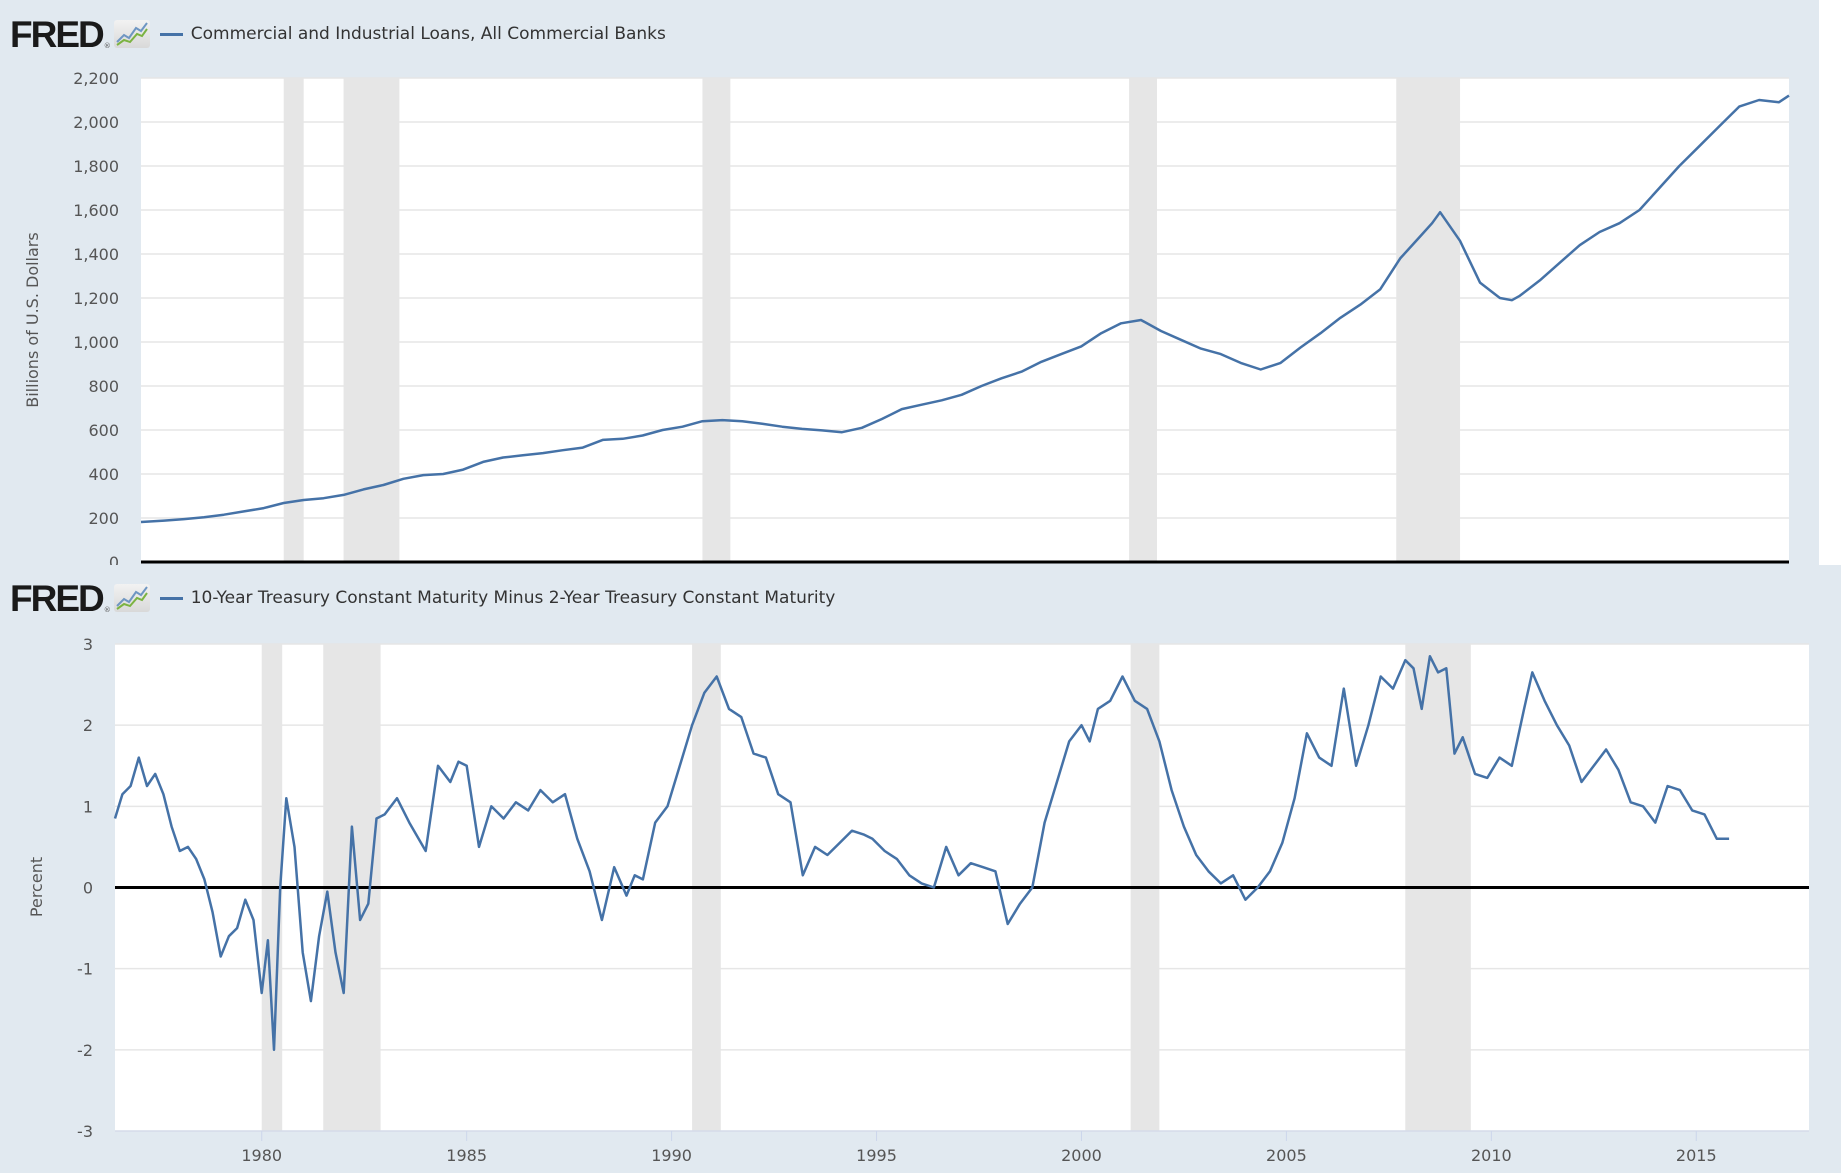 This screenshot has height=1173, width=1841. I want to click on x-tick-label: 2000, so click(1081, 1155).